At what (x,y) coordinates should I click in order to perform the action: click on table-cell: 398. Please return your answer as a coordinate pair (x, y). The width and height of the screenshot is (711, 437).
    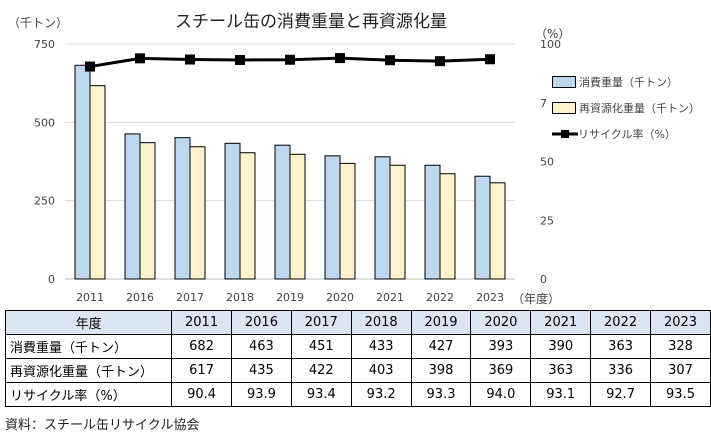
    Looking at the image, I should click on (441, 370).